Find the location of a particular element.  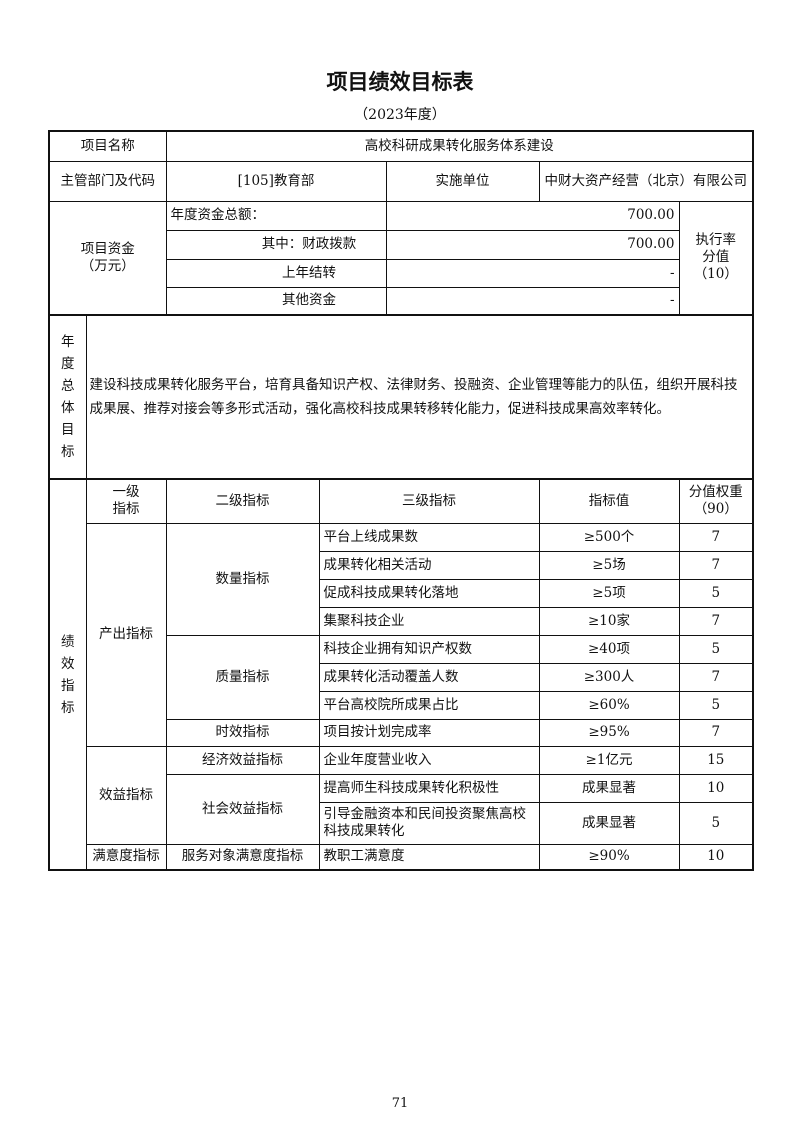

level1-output: 产出指标 is located at coordinates (126, 634).